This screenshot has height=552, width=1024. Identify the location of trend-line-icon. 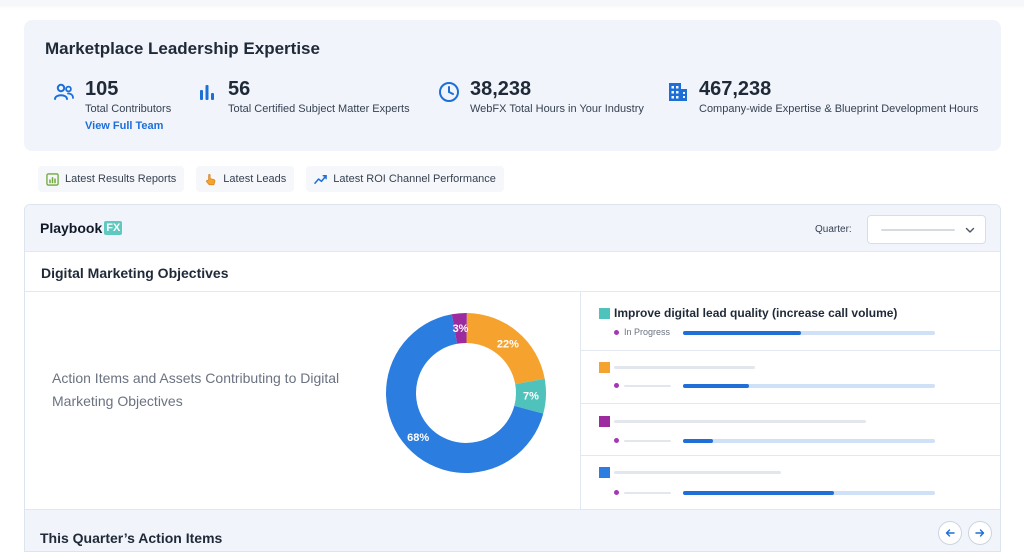
(321, 179).